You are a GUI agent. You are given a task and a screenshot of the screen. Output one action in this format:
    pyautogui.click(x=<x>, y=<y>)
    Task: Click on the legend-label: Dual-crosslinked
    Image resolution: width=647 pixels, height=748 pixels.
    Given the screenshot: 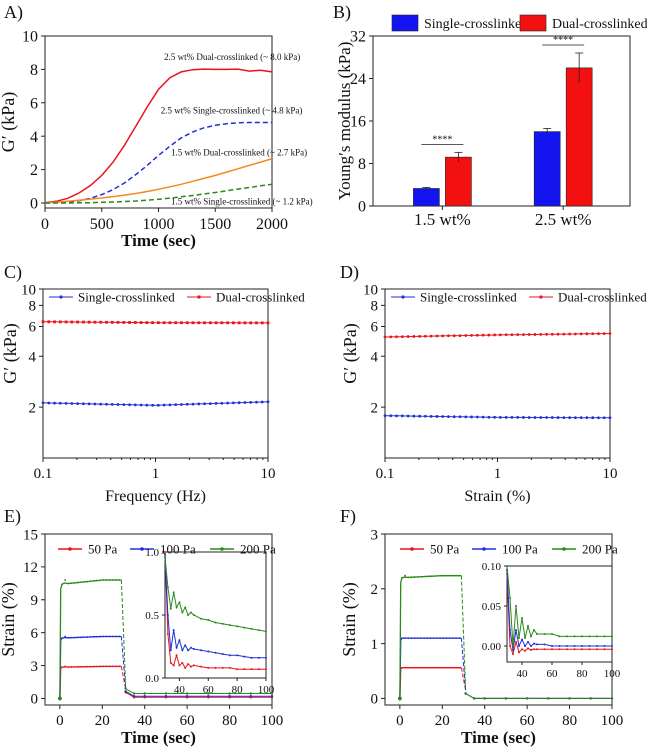 What is the action you would take?
    pyautogui.click(x=260, y=297)
    